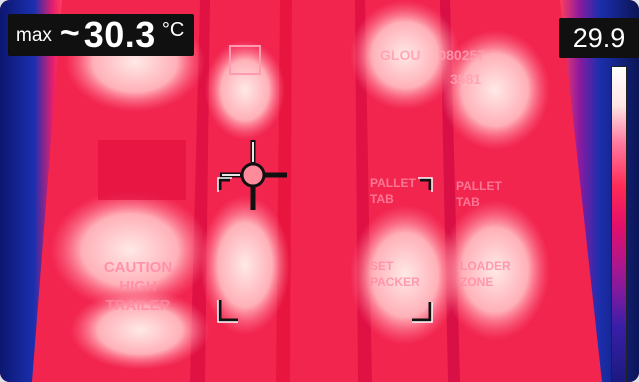 The width and height of the screenshot is (639, 382). I want to click on max-temperature-value: 30.3, so click(119, 34).